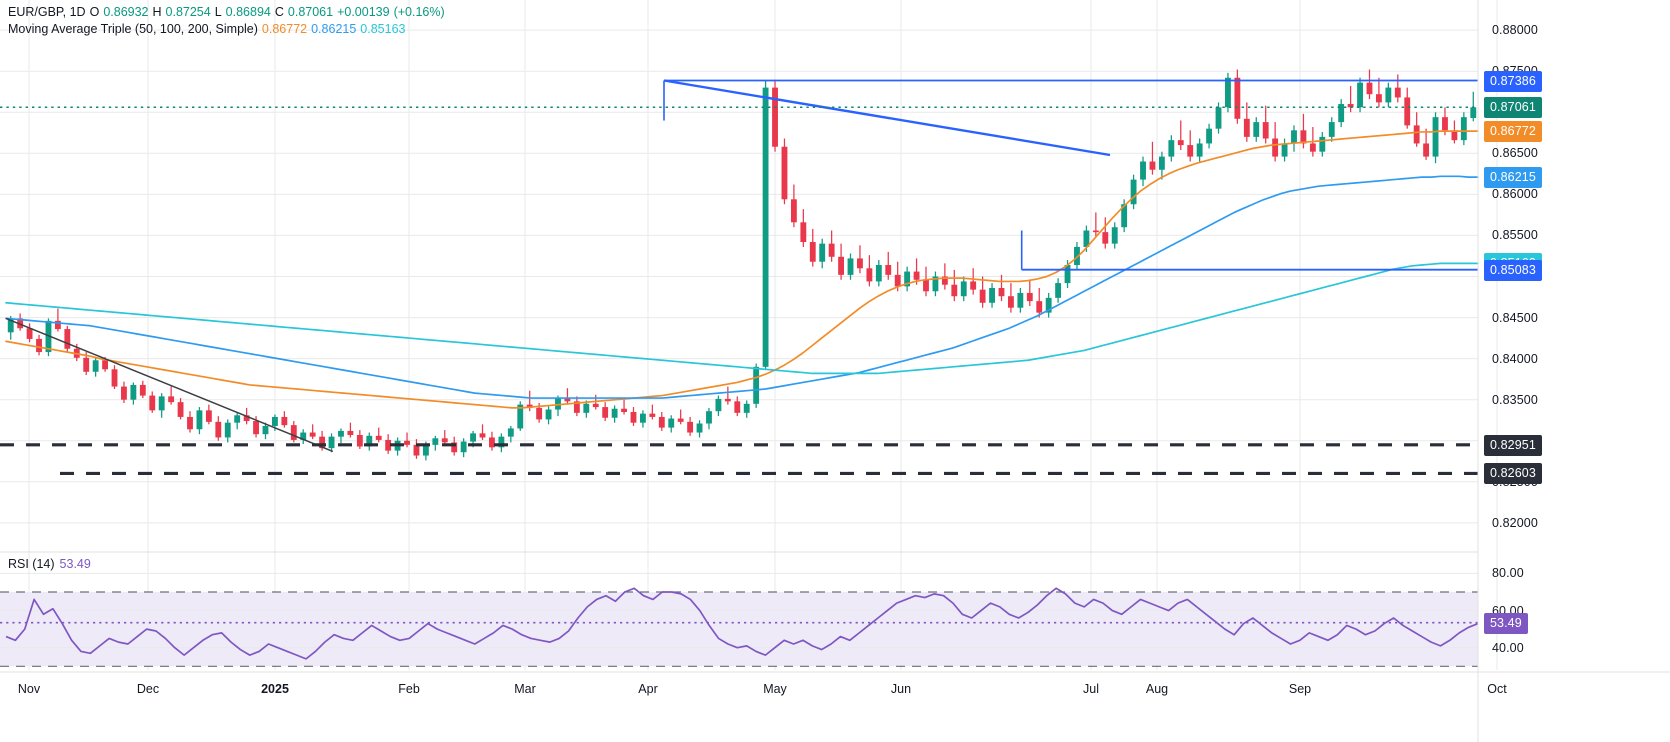  I want to click on rsi-panel, so click(739, 609).